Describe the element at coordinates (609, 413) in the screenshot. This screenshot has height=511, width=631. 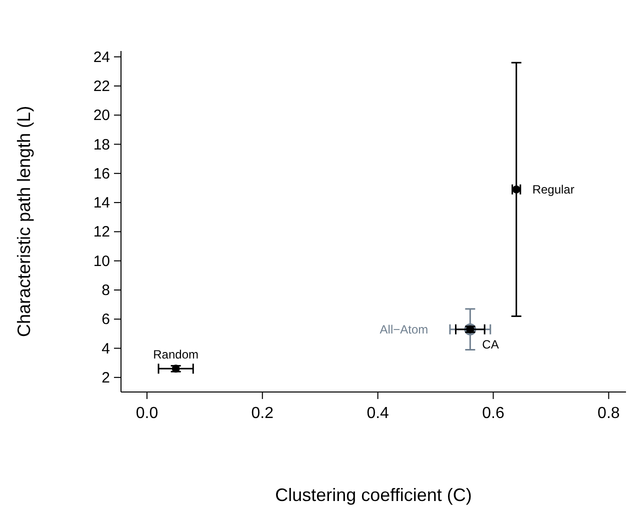
I see `x-tick-label: 0.8` at that location.